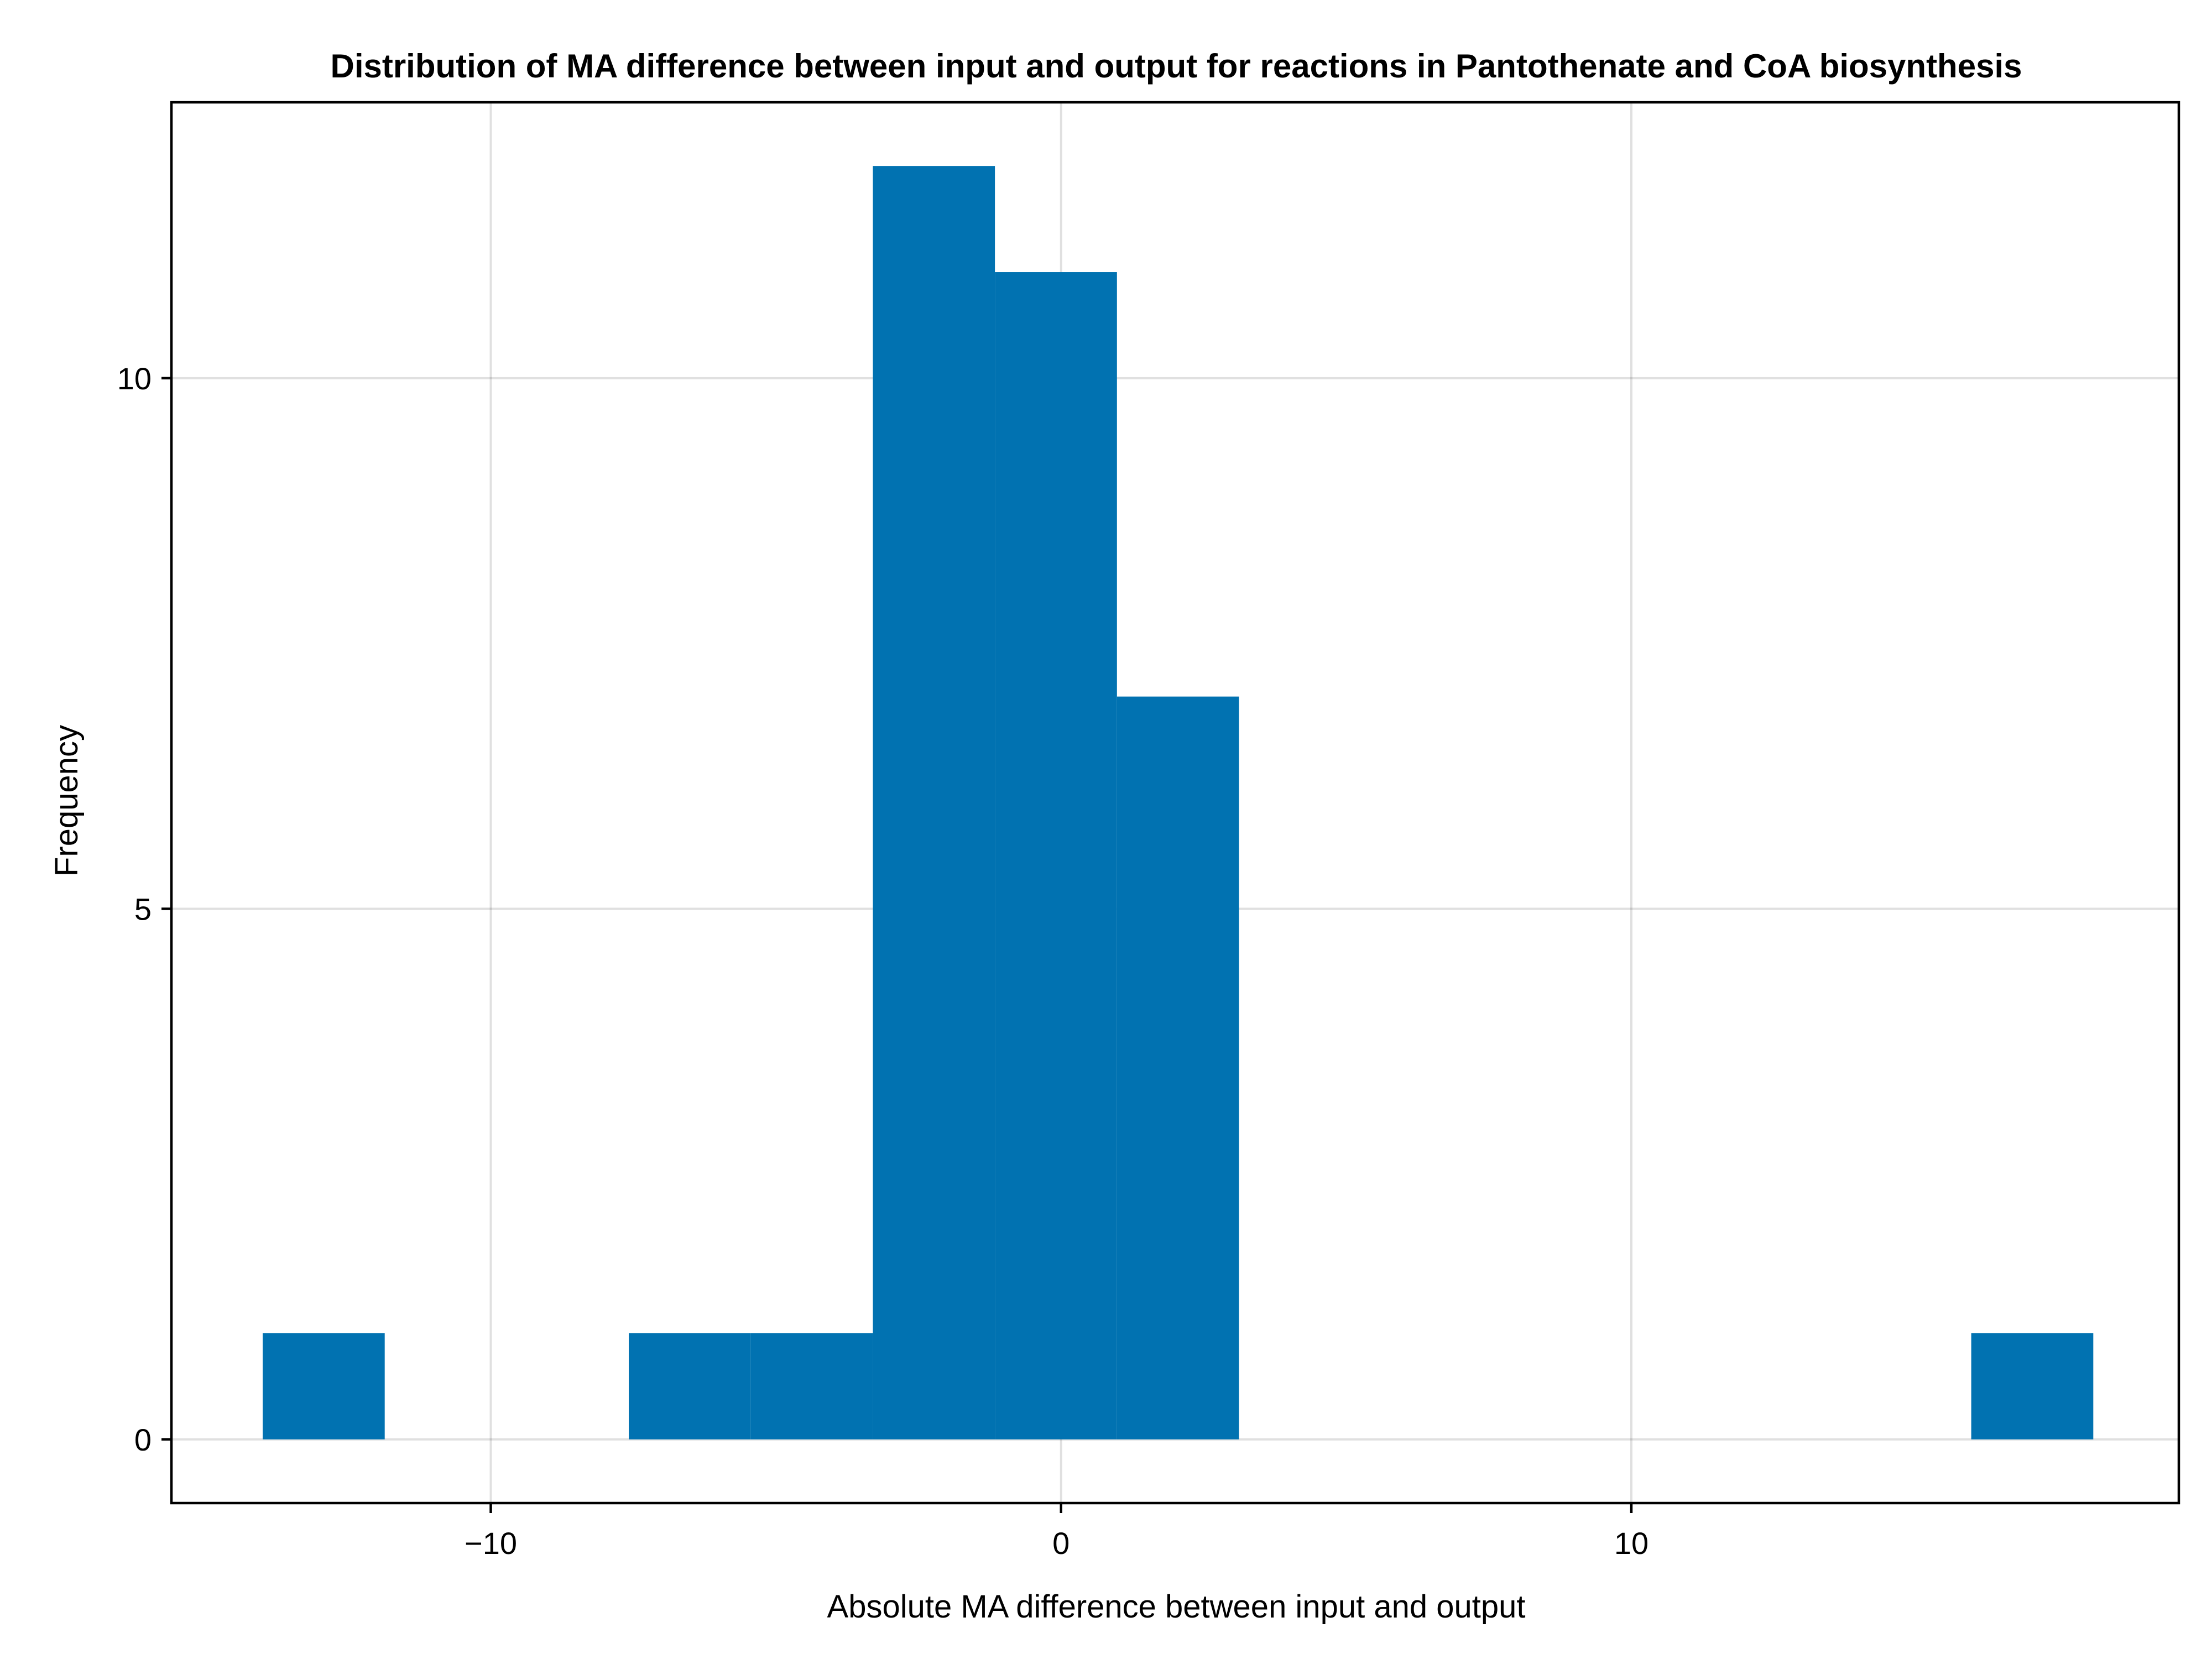 The image size is (2212, 1659). I want to click on y-tick-label: 0, so click(143, 1439).